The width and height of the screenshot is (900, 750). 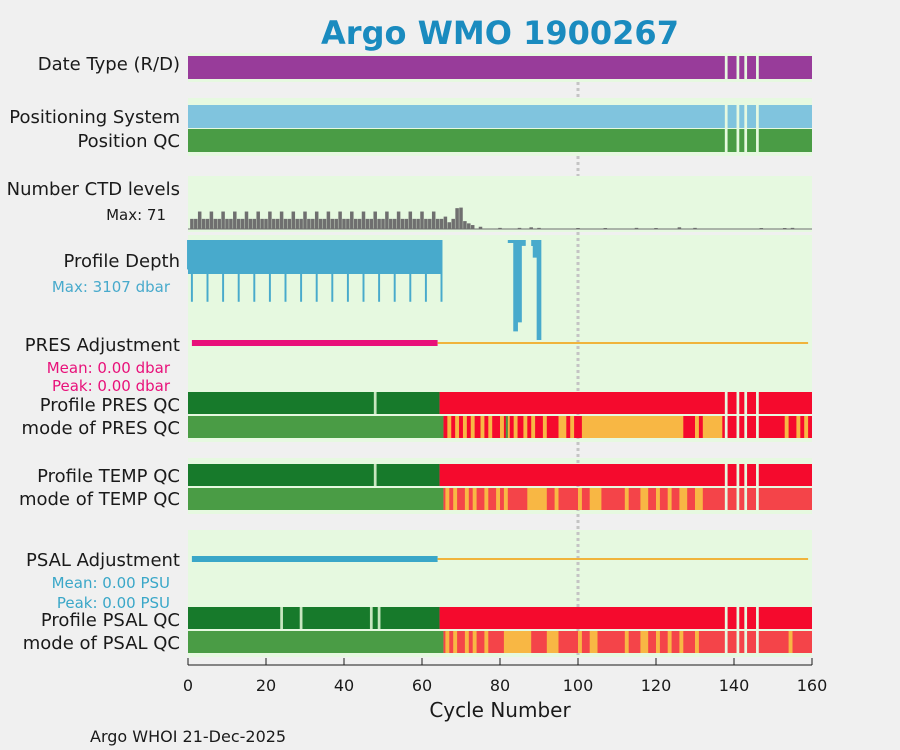 What do you see at coordinates (188, 736) in the screenshot?
I see `footer-credit: Argo WHOI 21-Dec-2025` at bounding box center [188, 736].